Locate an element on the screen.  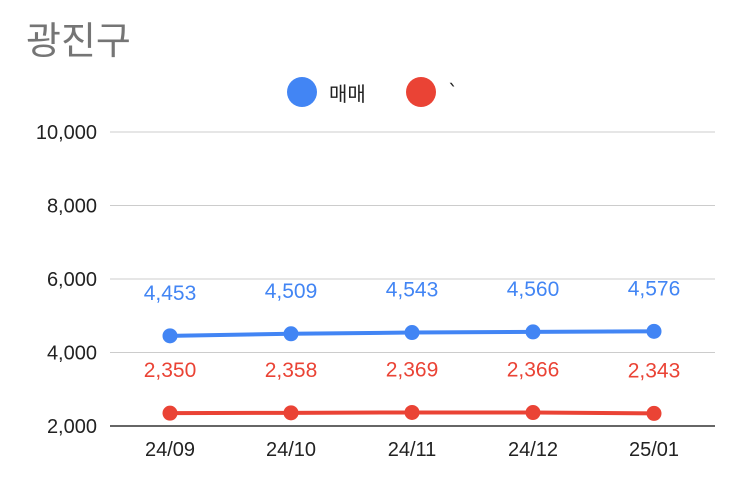
y-tick-label: 2,000 is located at coordinates (72, 427).